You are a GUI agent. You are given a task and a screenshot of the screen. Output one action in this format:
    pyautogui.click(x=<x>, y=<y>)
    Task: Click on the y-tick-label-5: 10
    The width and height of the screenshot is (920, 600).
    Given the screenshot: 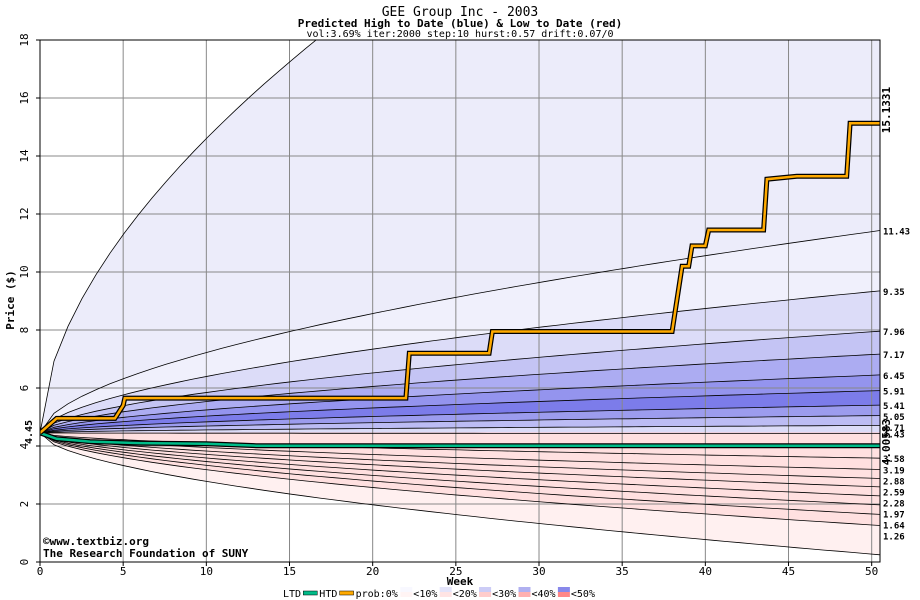 What is the action you would take?
    pyautogui.click(x=24, y=271)
    